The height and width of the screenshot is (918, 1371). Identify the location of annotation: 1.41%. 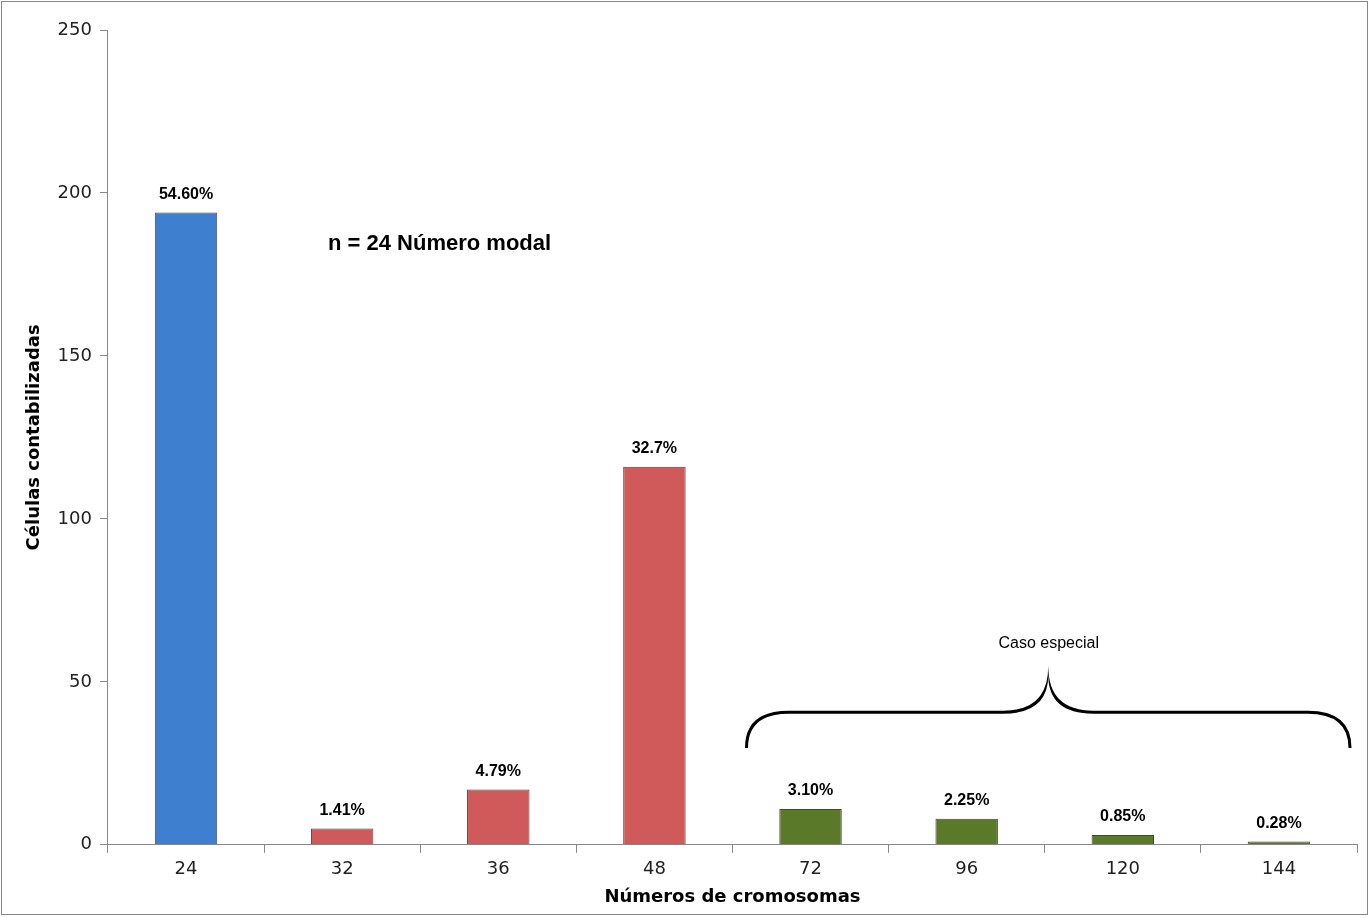
(342, 809).